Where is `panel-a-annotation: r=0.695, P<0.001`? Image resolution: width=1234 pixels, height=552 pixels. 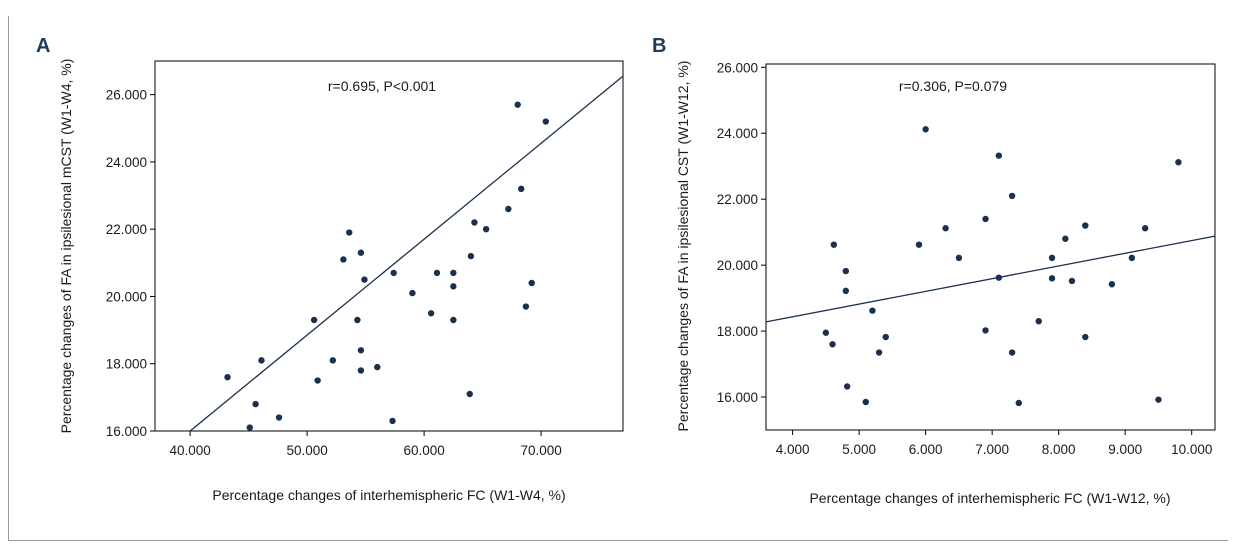 panel-a-annotation: r=0.695, P<0.001 is located at coordinates (382, 86).